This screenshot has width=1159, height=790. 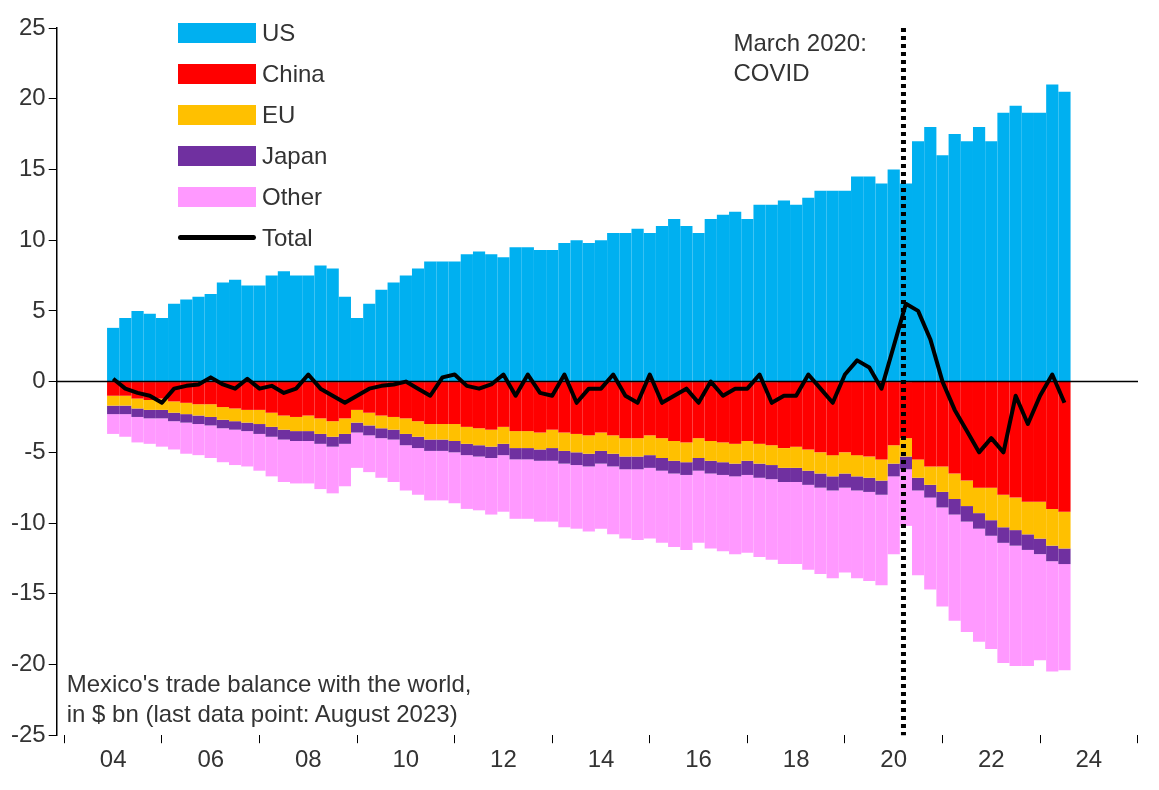 I want to click on legend-label: Total, so click(x=287, y=237).